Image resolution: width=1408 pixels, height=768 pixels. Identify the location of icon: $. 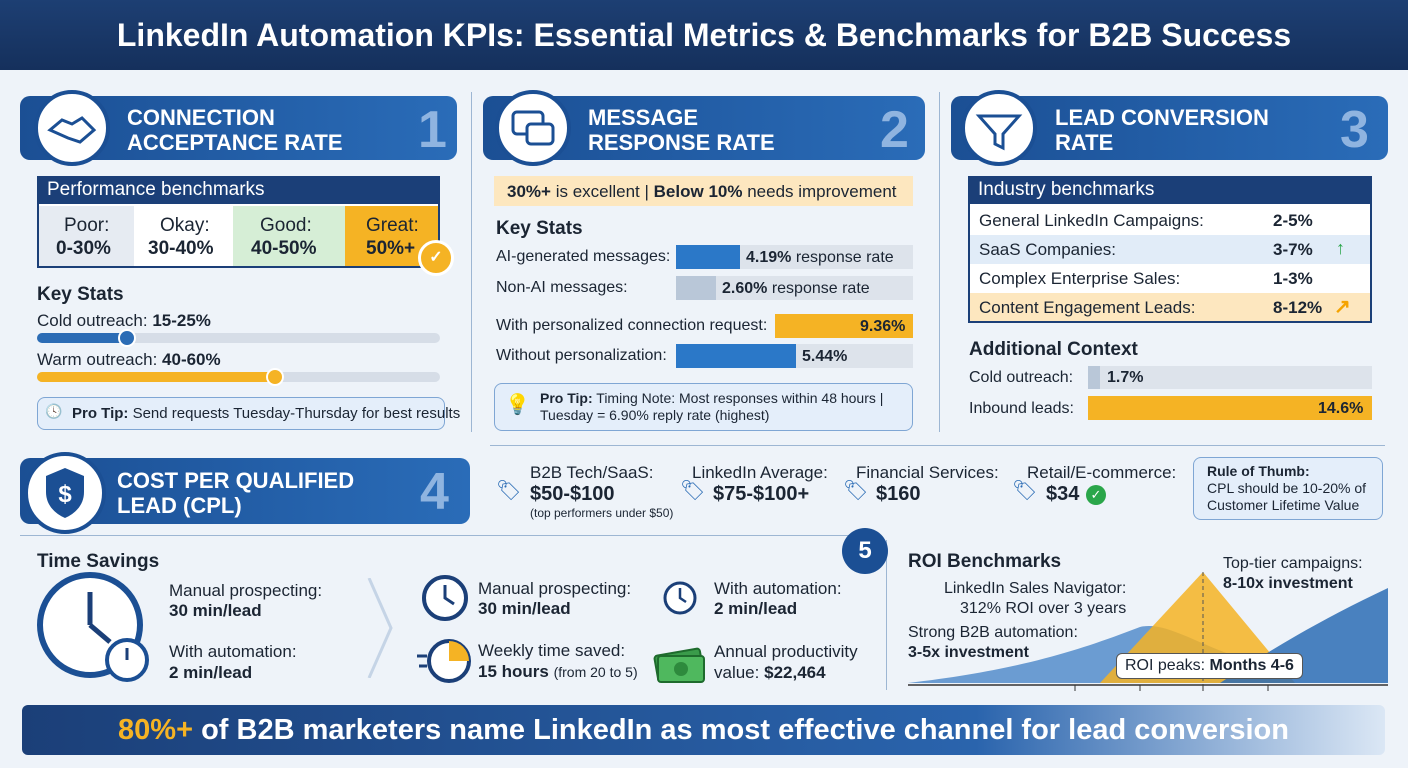
(65, 493).